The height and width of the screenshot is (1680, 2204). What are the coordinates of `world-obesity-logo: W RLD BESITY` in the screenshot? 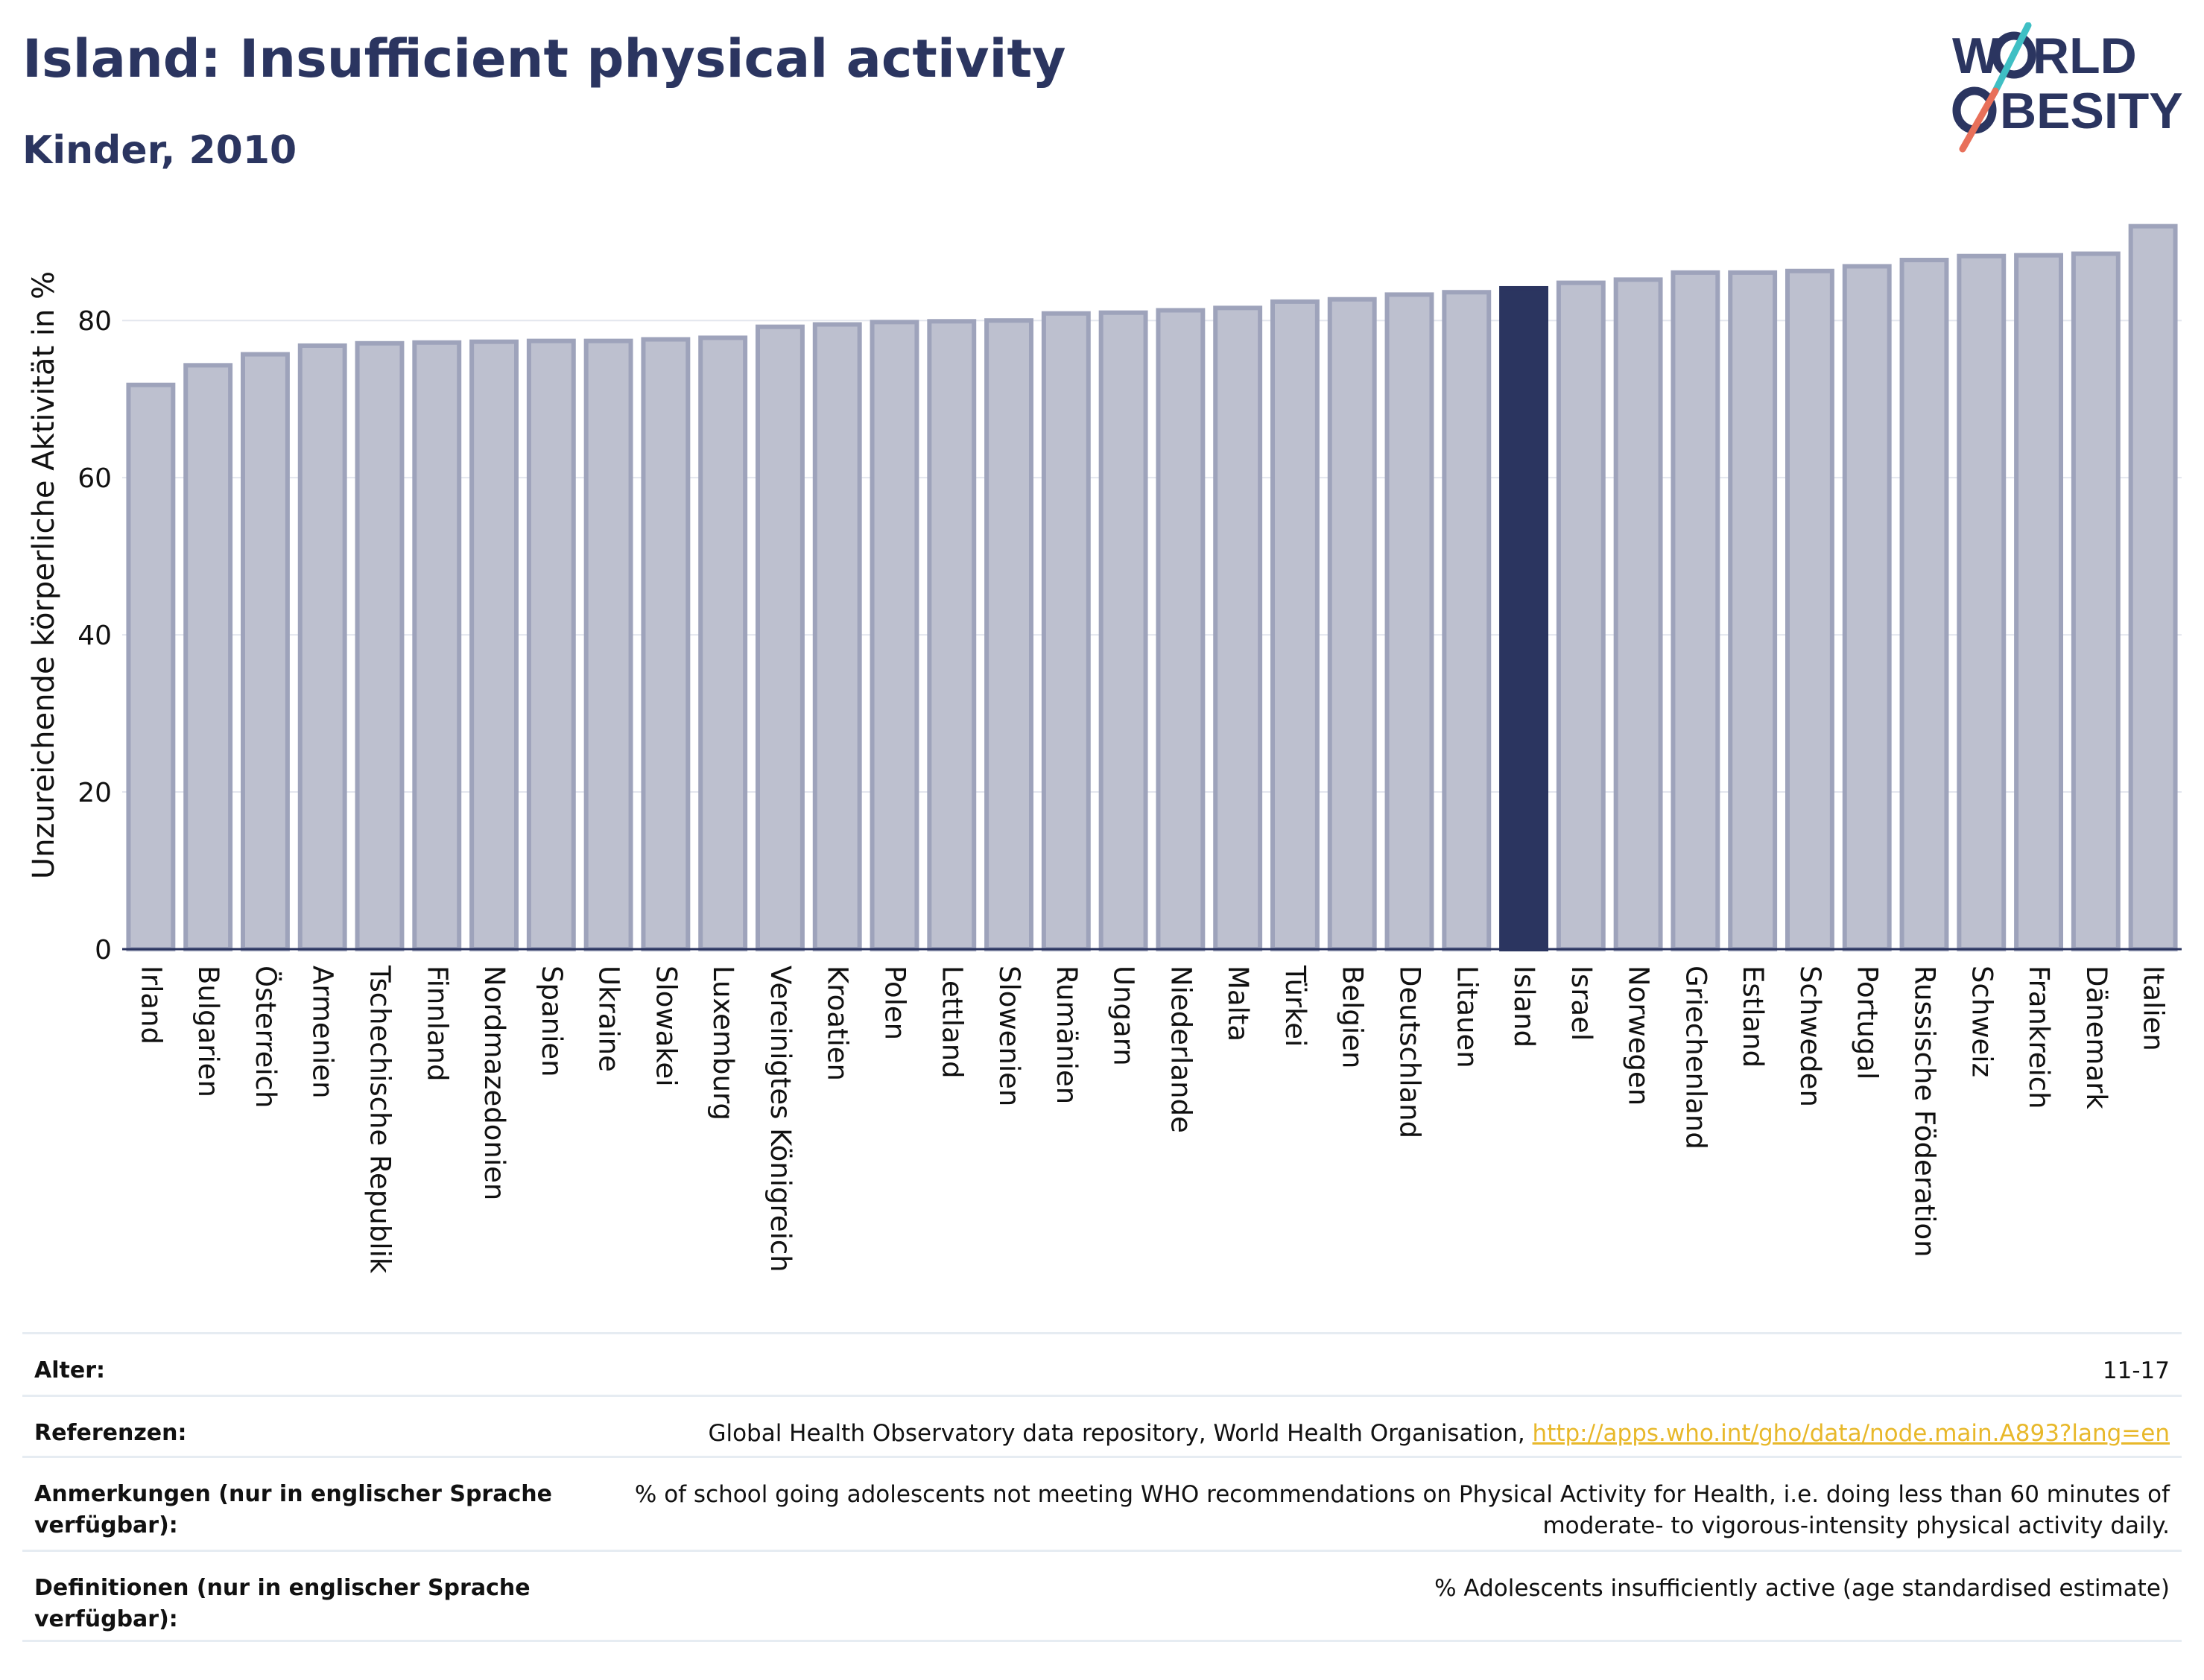 It's located at (2067, 87).